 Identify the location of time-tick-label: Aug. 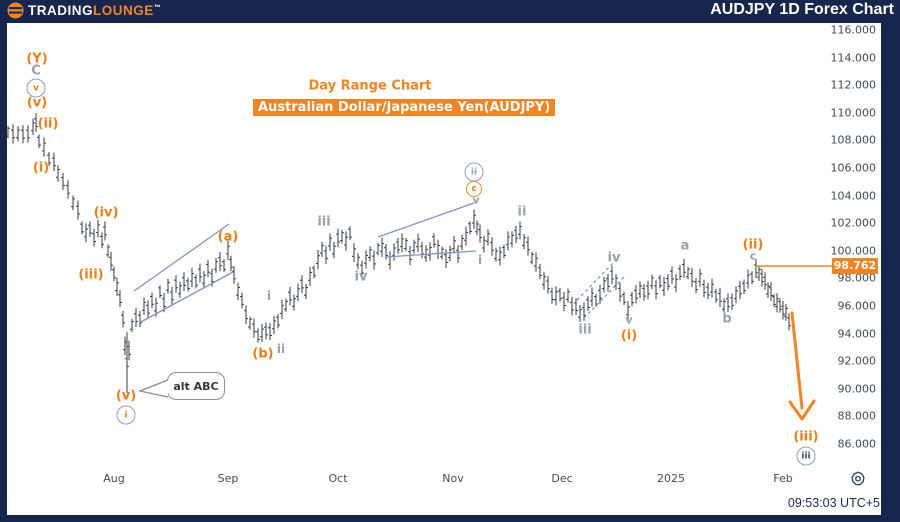
(114, 478).